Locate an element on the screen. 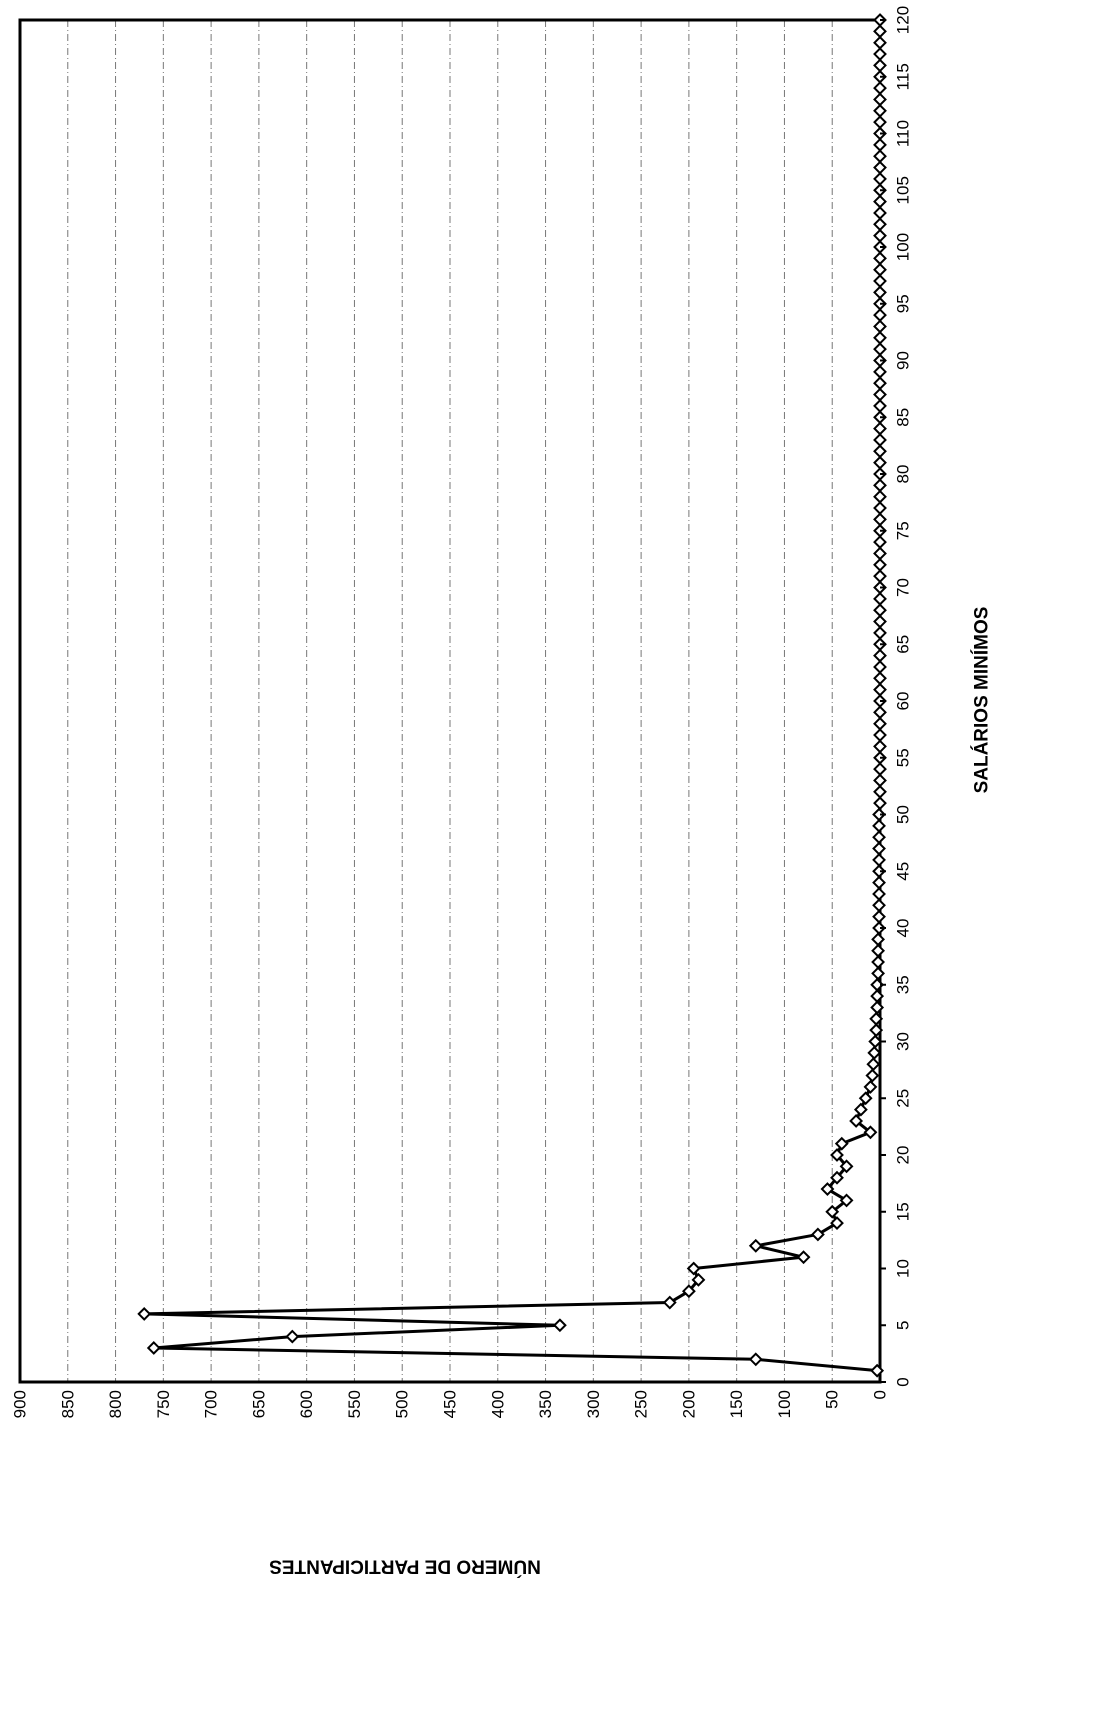  y-tick-label: 600 is located at coordinates (306, 1404).